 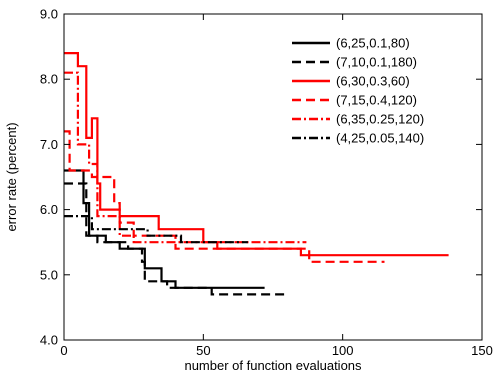 I want to click on x-tick-label: 100, so click(x=343, y=350).